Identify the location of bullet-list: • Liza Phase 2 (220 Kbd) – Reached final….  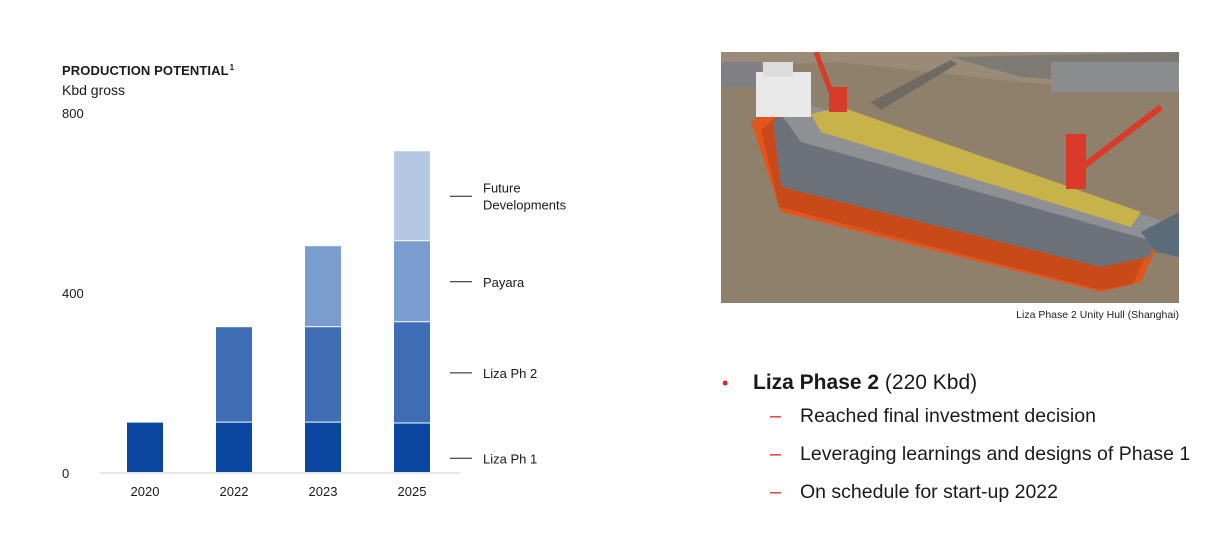
(972, 445).